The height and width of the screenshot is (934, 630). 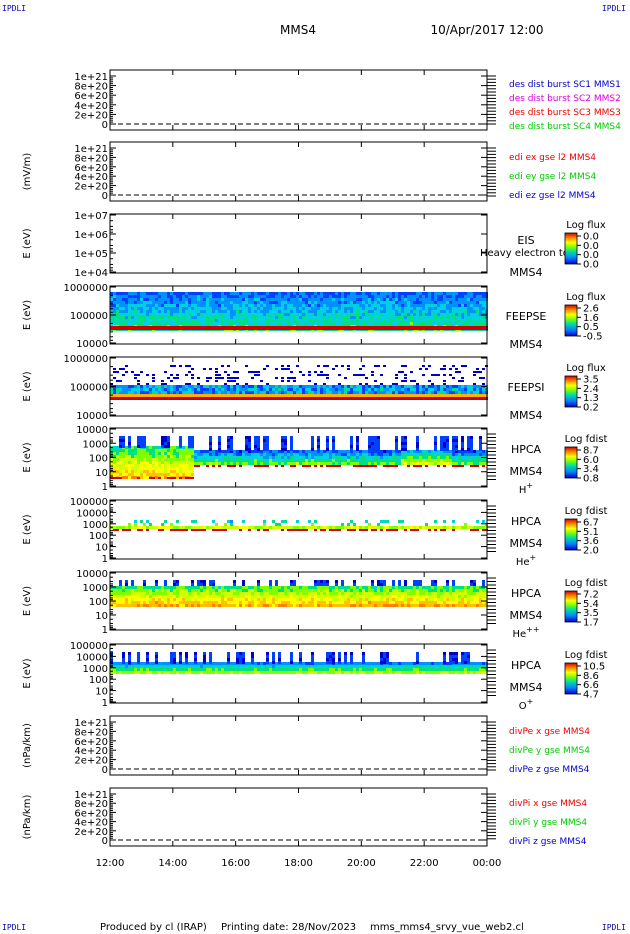 What do you see at coordinates (486, 30) in the screenshot?
I see `header-datetime: 10/Apr/2017 12:00` at bounding box center [486, 30].